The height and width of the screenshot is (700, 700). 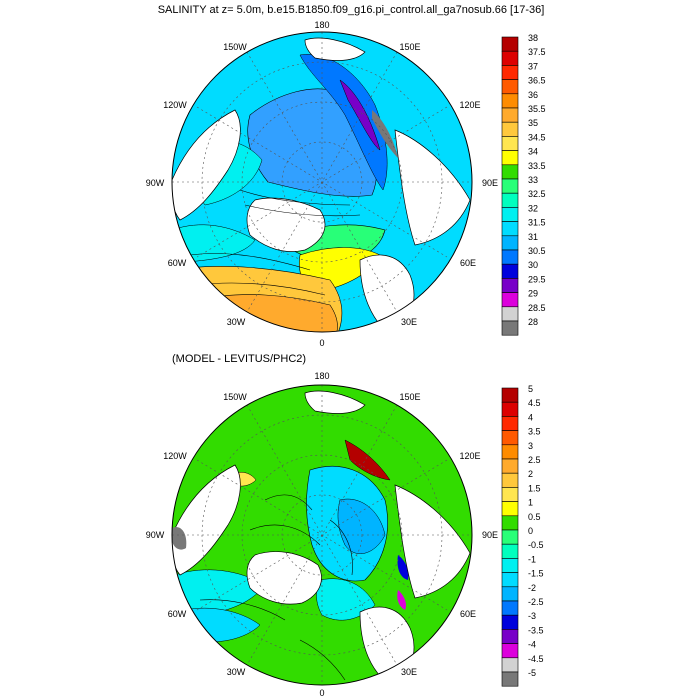 What do you see at coordinates (179, 538) in the screenshot?
I see `hudson-grey` at bounding box center [179, 538].